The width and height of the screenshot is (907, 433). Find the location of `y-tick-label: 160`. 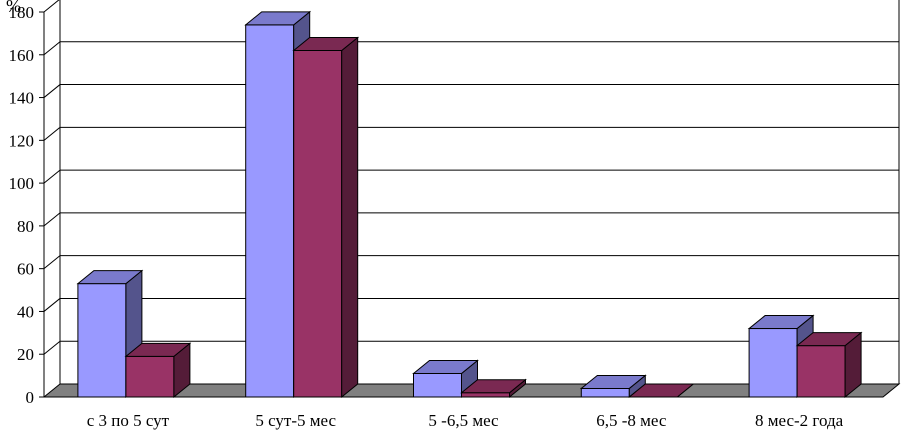

y-tick-label: 160 is located at coordinates (22, 55).